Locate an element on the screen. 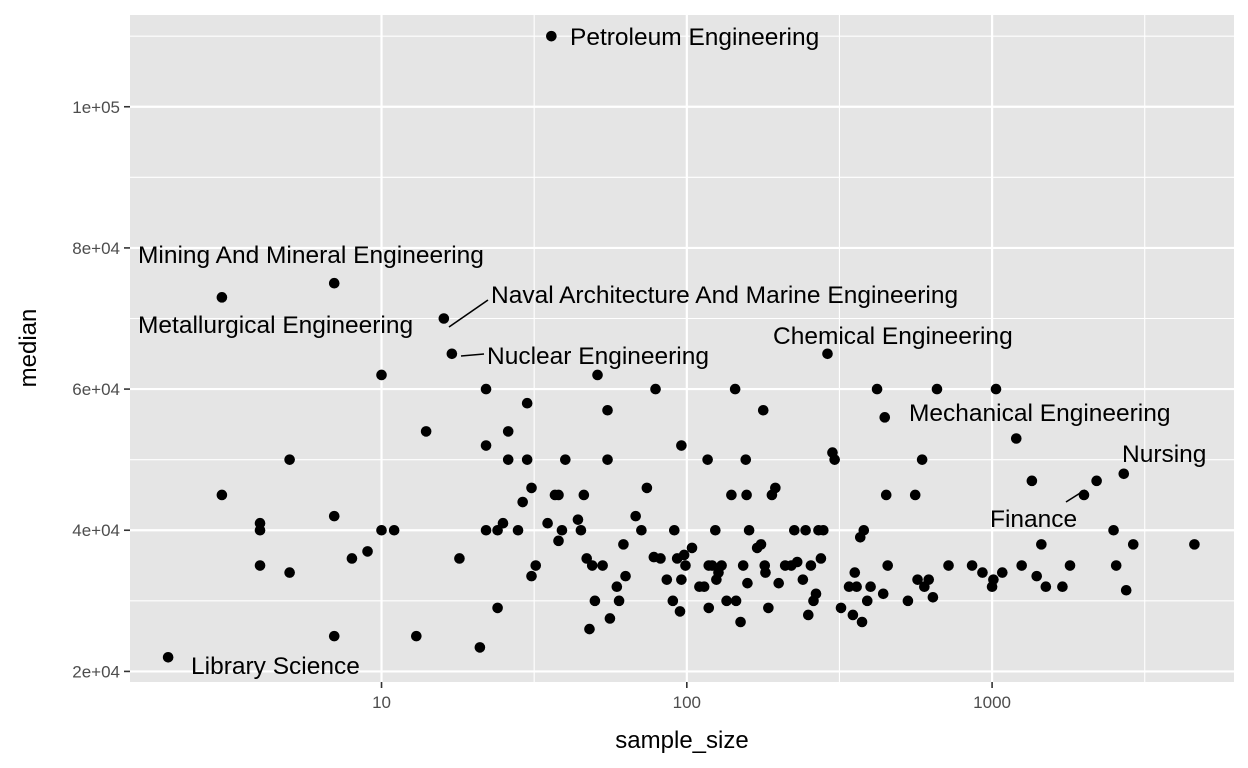 This screenshot has width=1248, height=768. label-petroleum-engineering: Petroleum Engineering is located at coordinates (694, 37).